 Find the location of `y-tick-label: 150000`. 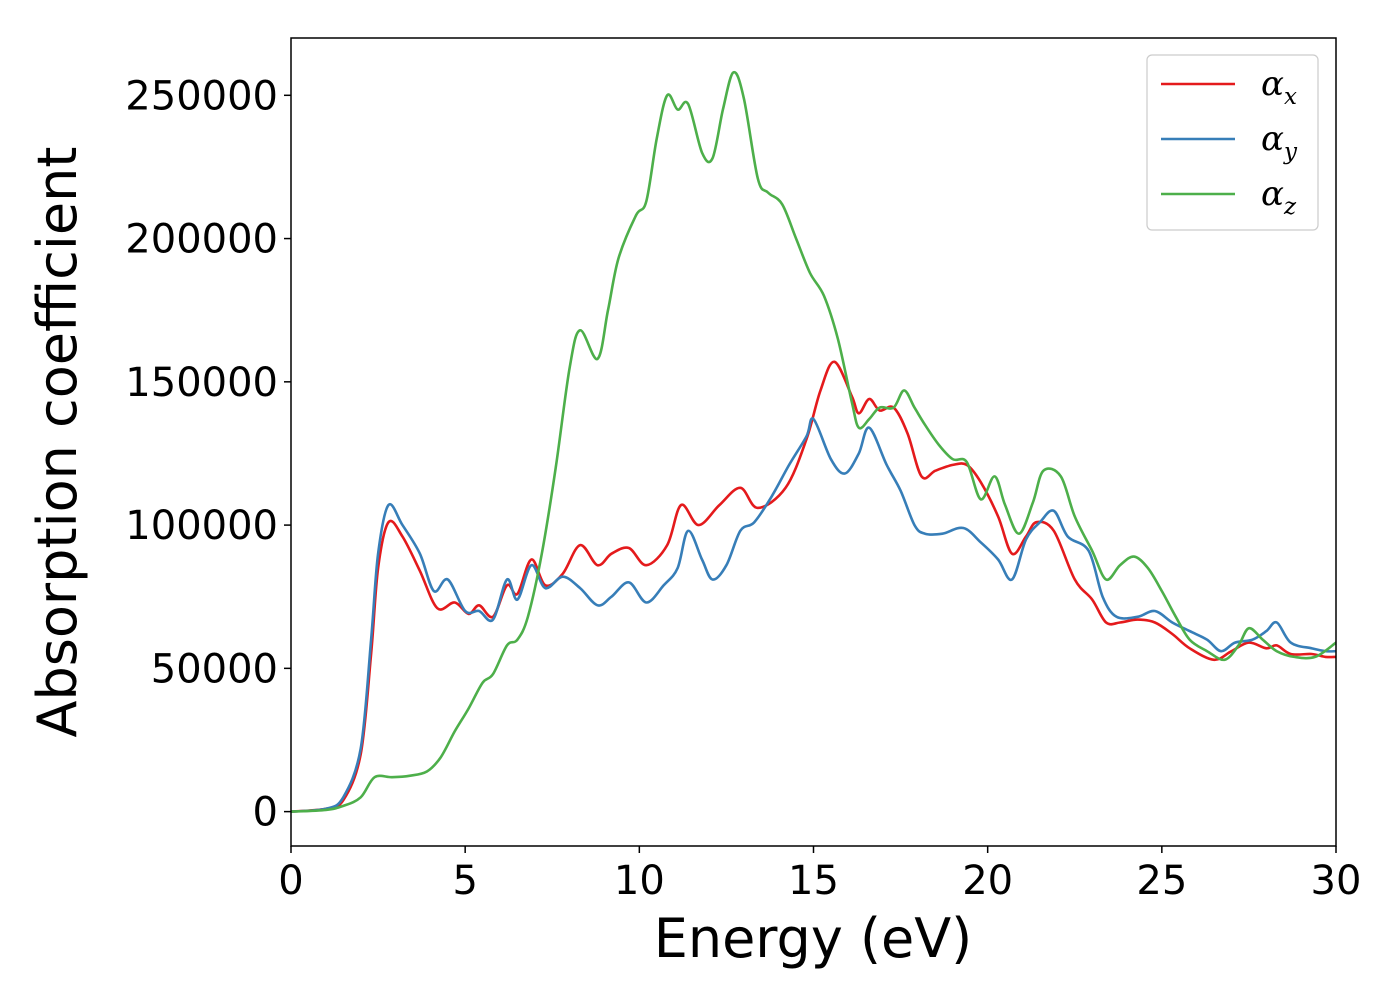

y-tick-label: 150000 is located at coordinates (201, 383).